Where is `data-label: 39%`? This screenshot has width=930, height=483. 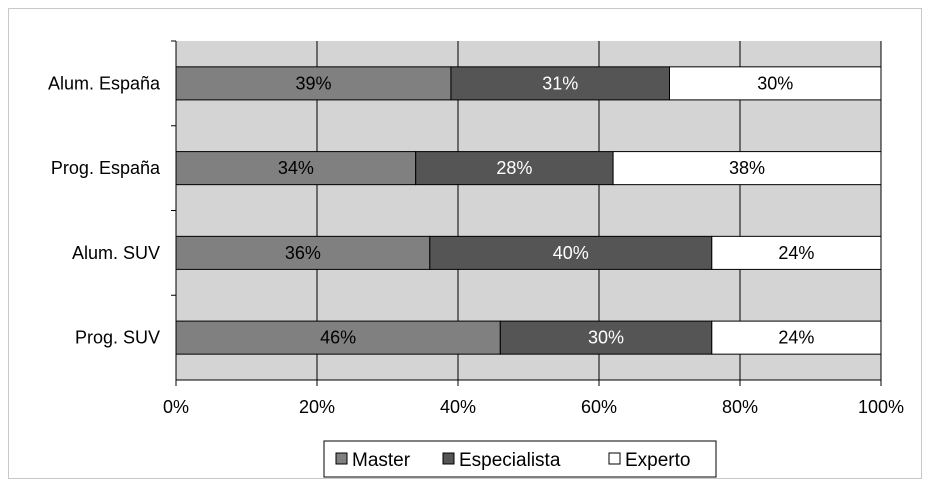 data-label: 39% is located at coordinates (313, 83).